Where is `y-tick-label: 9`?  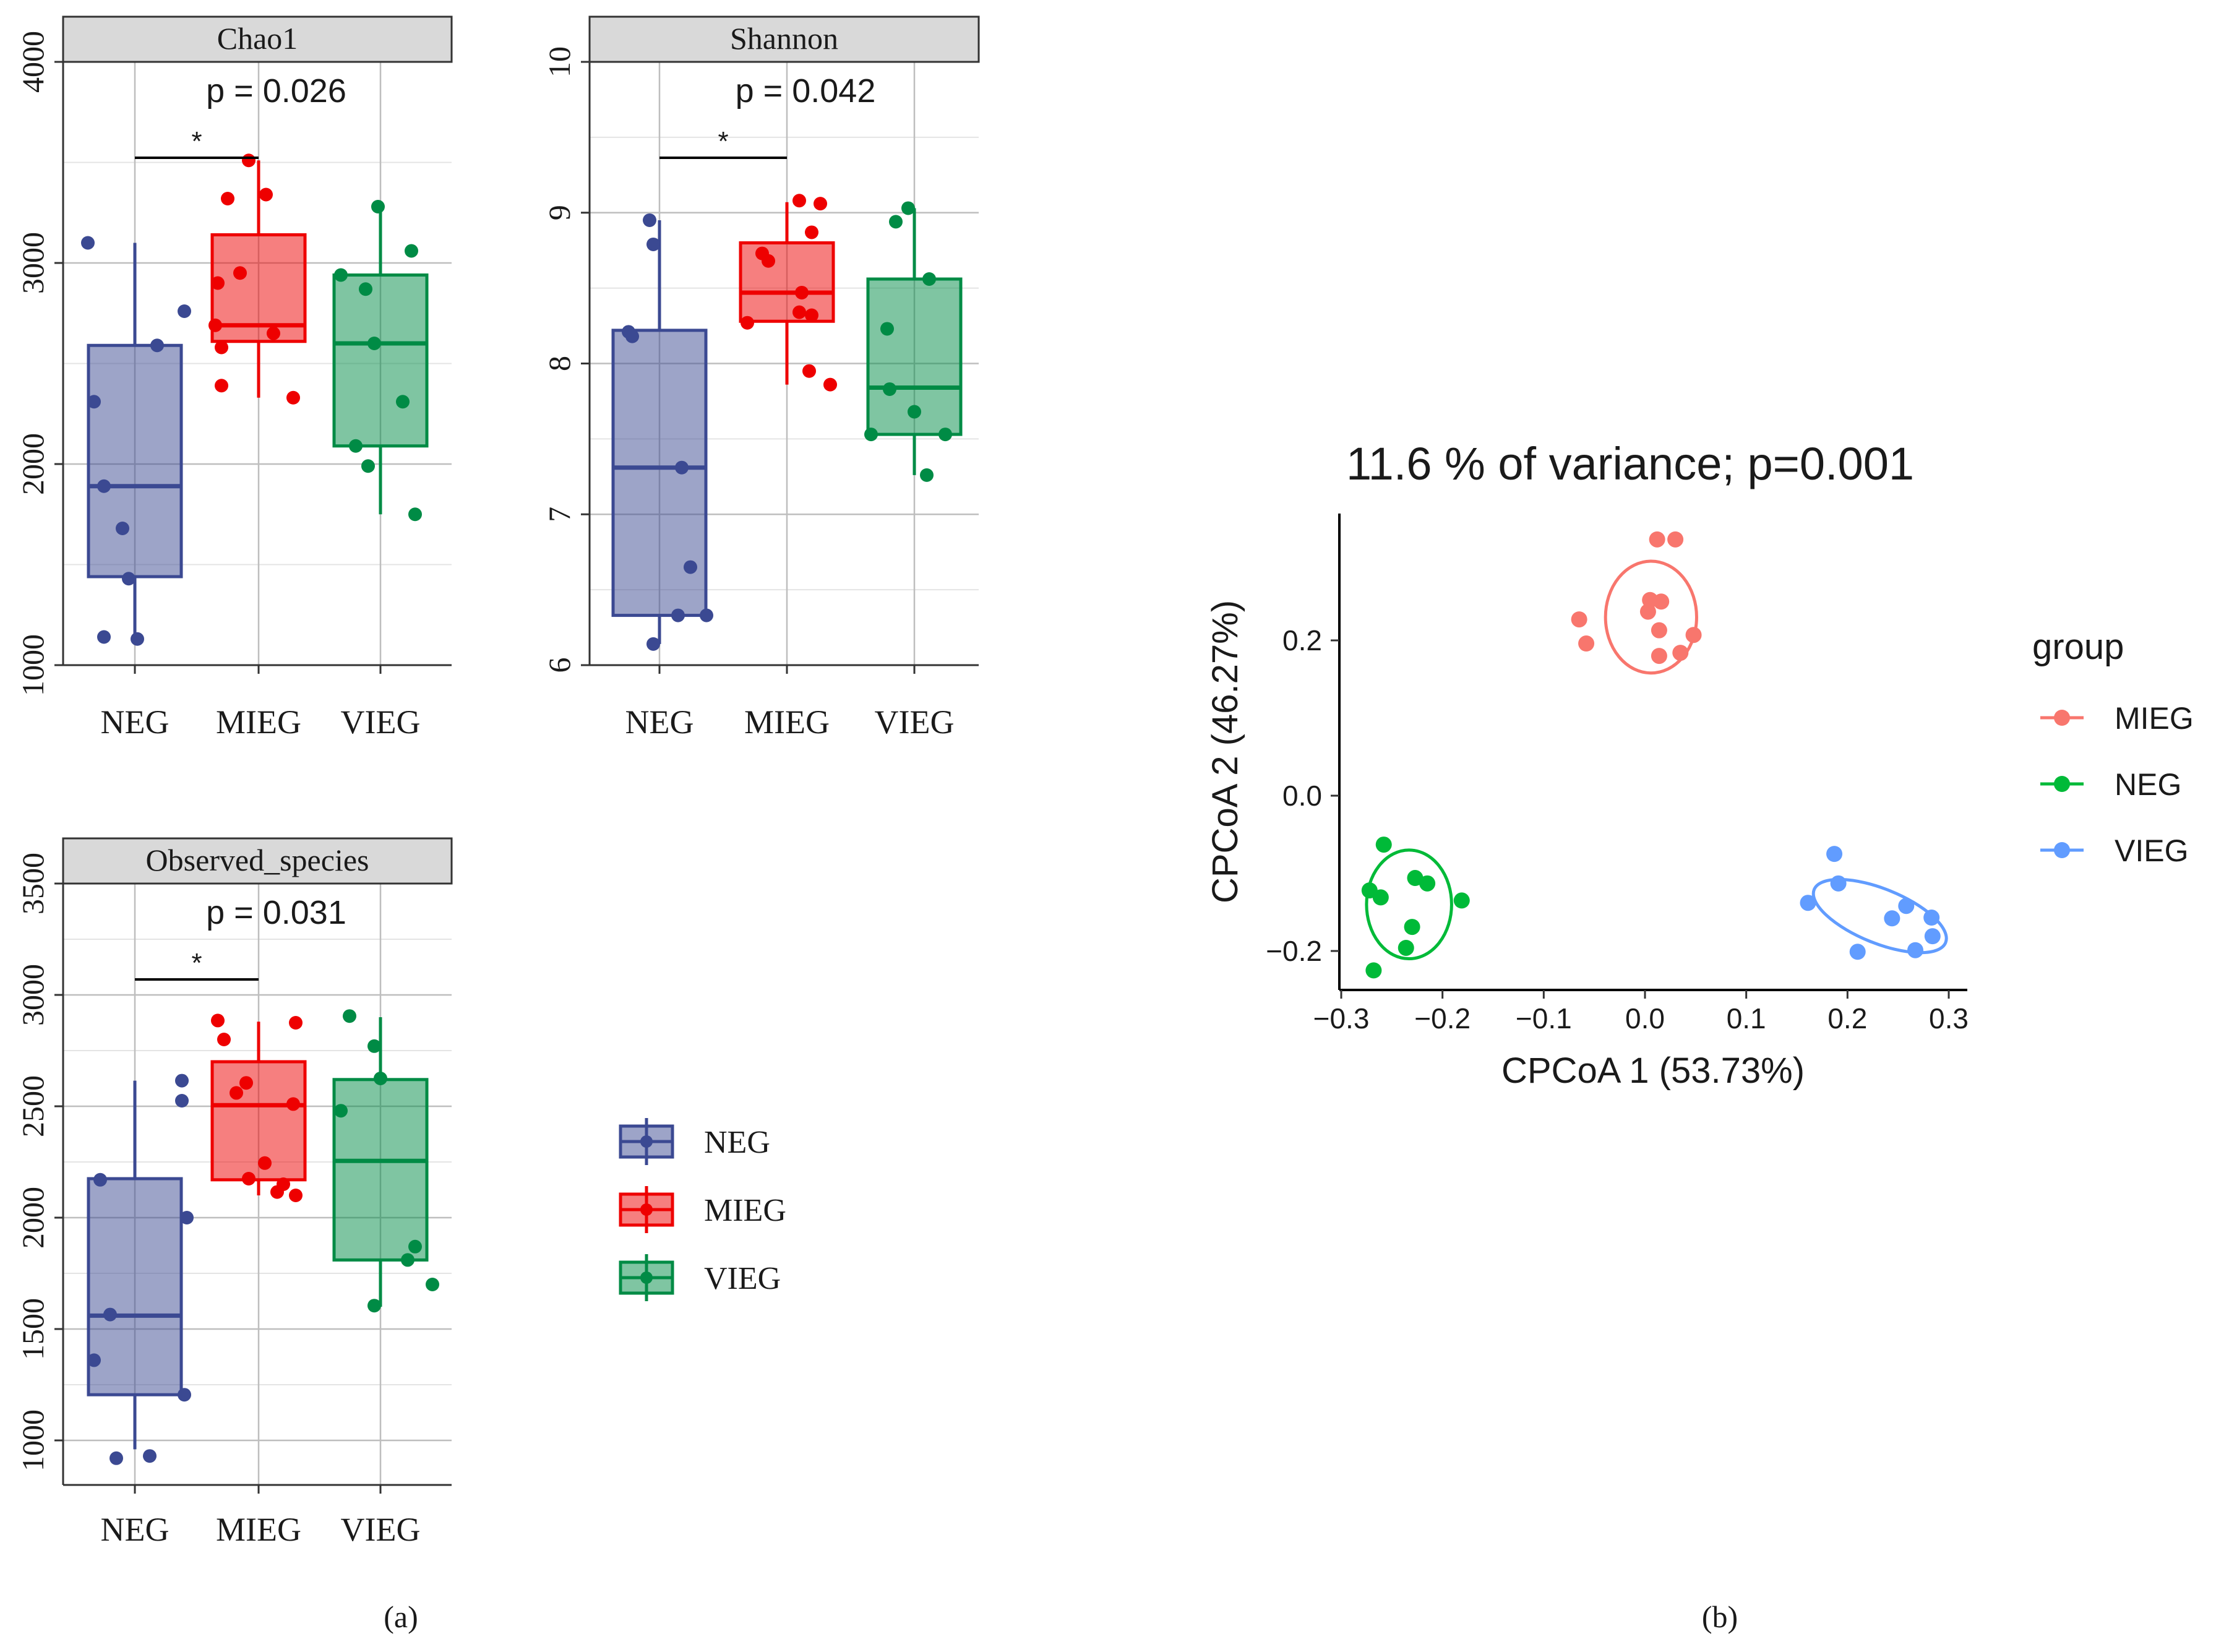 y-tick-label: 9 is located at coordinates (560, 213).